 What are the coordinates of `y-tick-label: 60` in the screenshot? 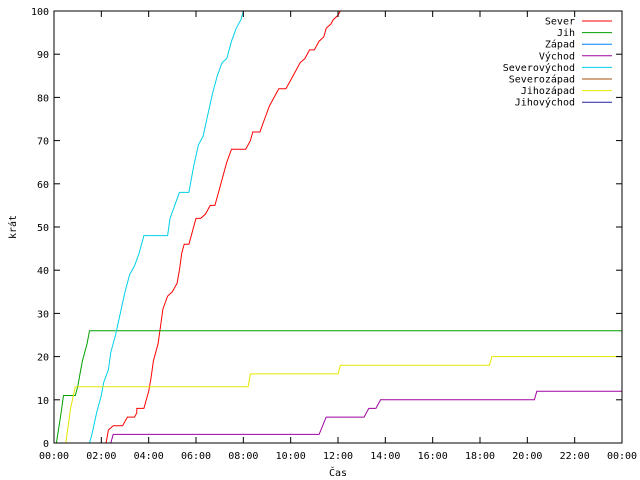 It's located at (43, 185).